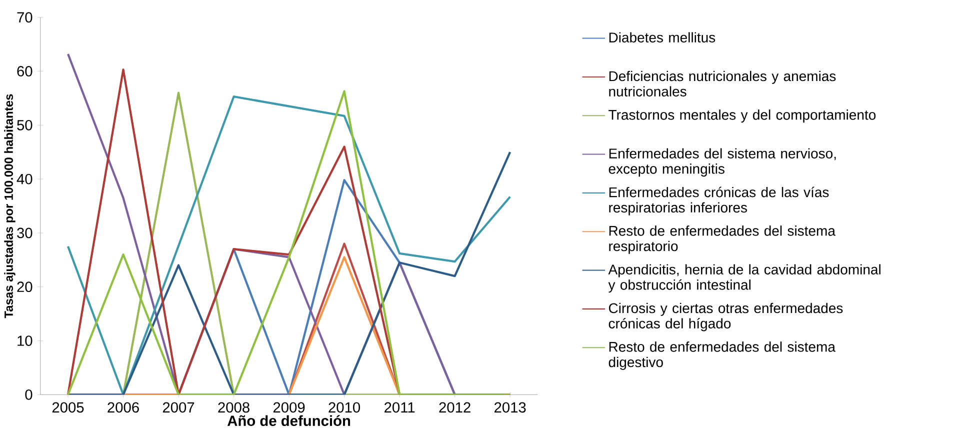 Image resolution: width=956 pixels, height=432 pixels. What do you see at coordinates (234, 407) in the screenshot?
I see `x-tick-label: 2008` at bounding box center [234, 407].